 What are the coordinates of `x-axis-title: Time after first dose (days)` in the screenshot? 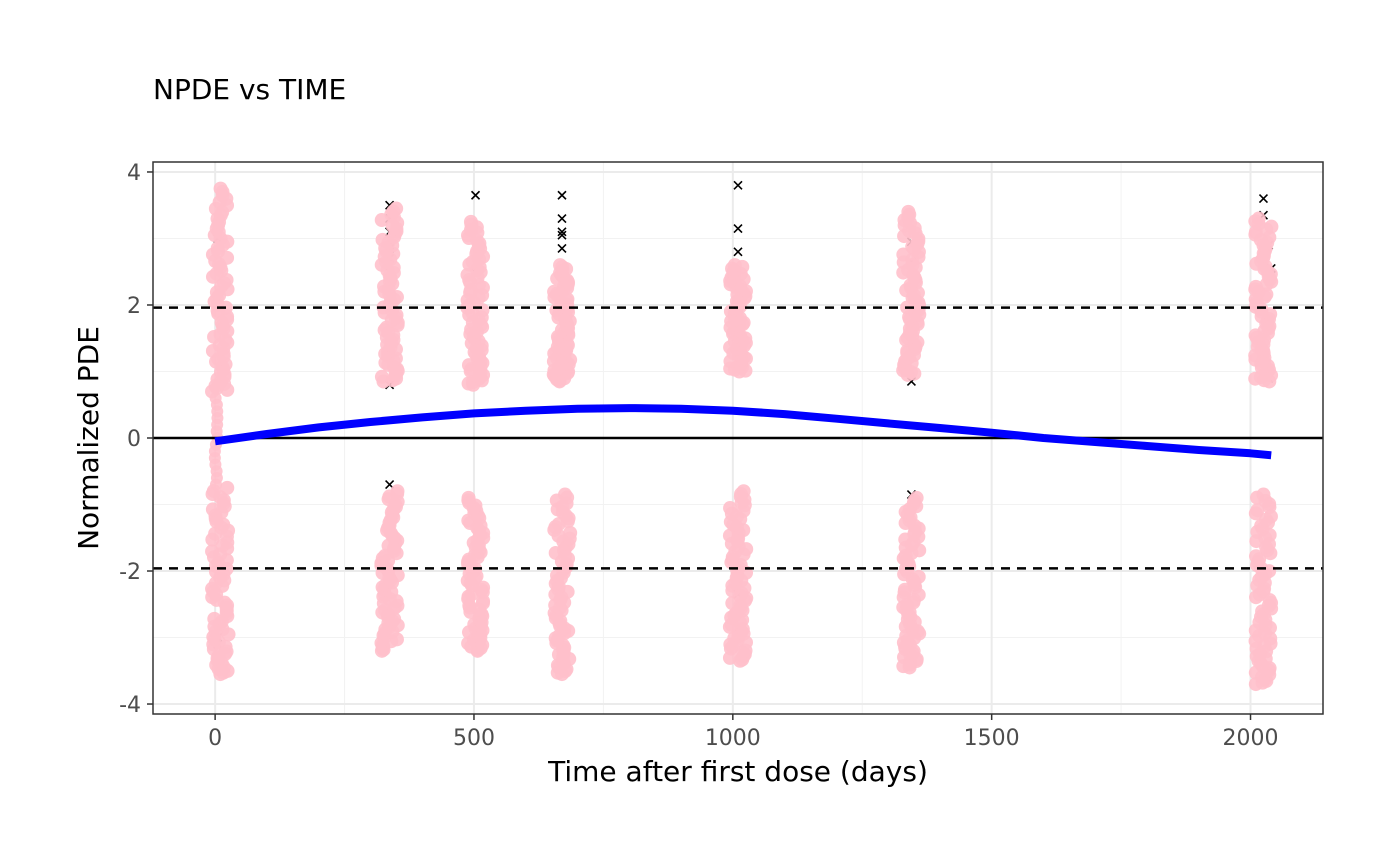 It's located at (737, 771).